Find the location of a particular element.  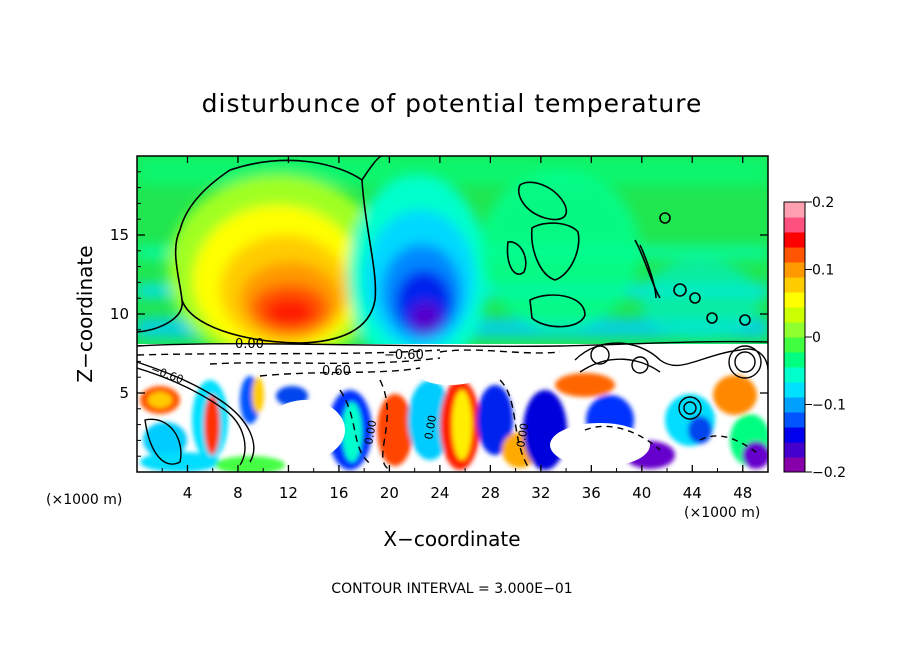

x-tick-label: 44 is located at coordinates (692, 493).